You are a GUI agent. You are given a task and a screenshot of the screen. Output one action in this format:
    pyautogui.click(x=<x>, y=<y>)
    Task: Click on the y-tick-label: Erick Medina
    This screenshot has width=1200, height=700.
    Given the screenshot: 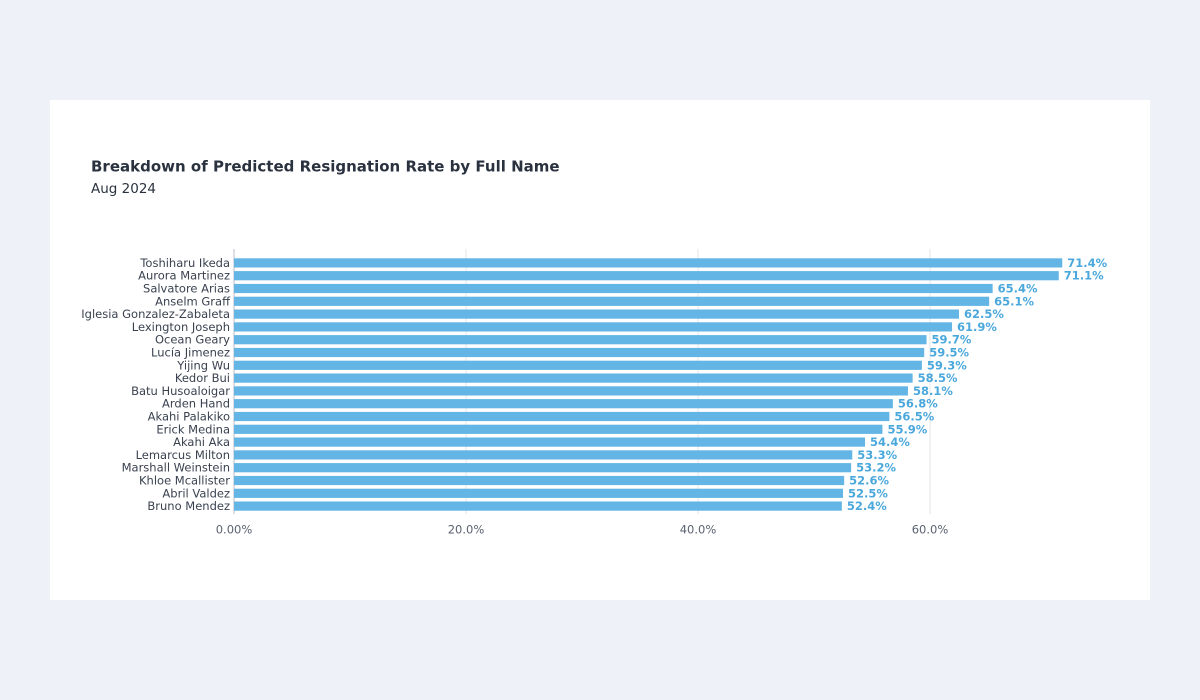 What is the action you would take?
    pyautogui.click(x=193, y=429)
    